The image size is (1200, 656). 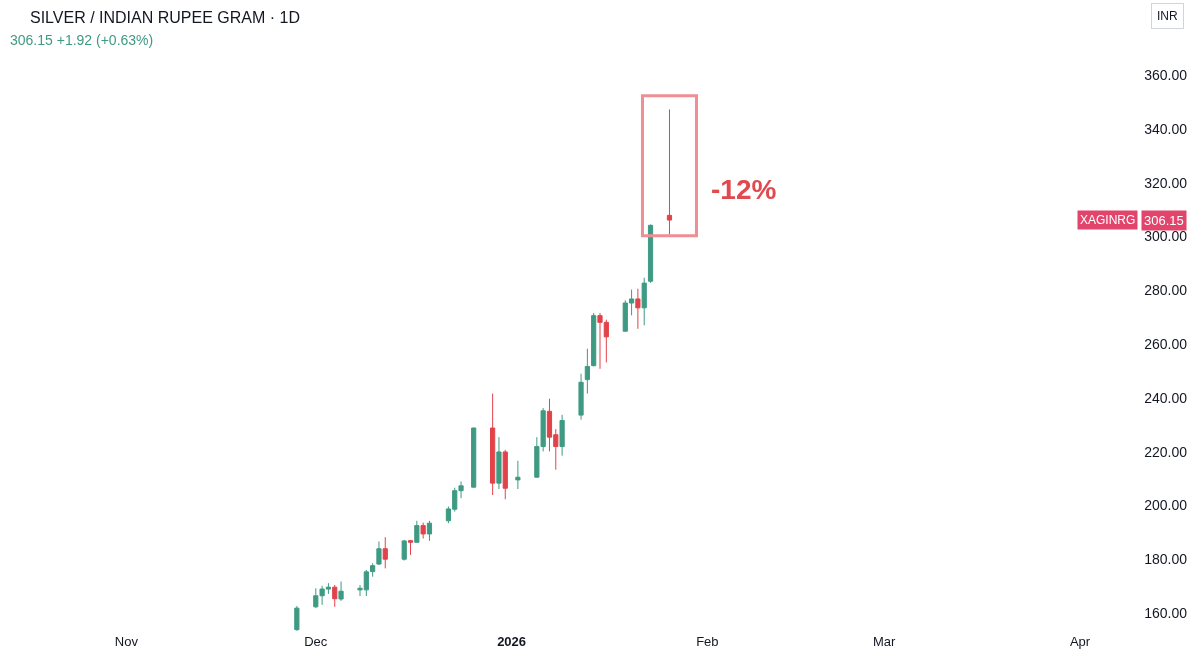 What do you see at coordinates (82, 40) in the screenshot?
I see `text: 306.15 +1.92 (+0.63%)` at bounding box center [82, 40].